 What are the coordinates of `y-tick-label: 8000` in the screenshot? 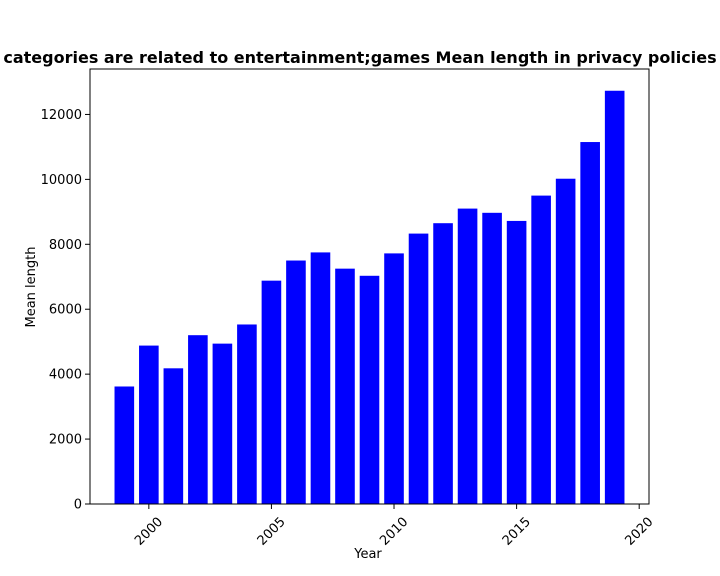 It's located at (65, 245).